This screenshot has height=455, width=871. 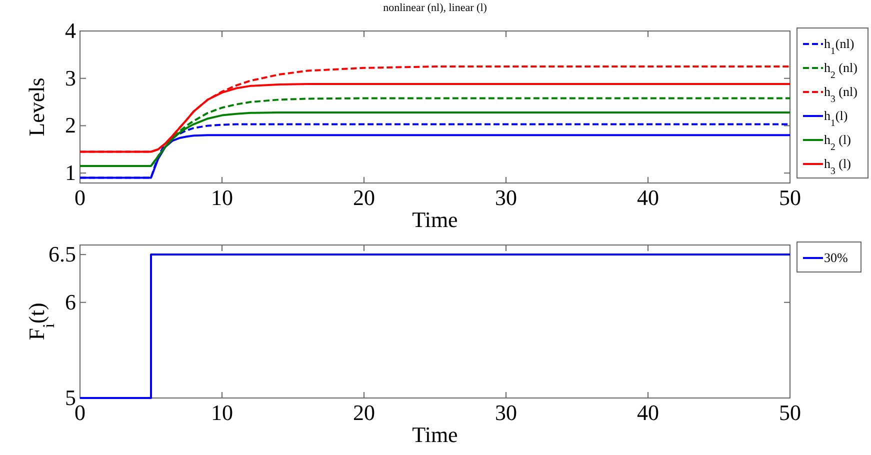 I want to click on y-tick-label: 2, so click(x=70, y=125).